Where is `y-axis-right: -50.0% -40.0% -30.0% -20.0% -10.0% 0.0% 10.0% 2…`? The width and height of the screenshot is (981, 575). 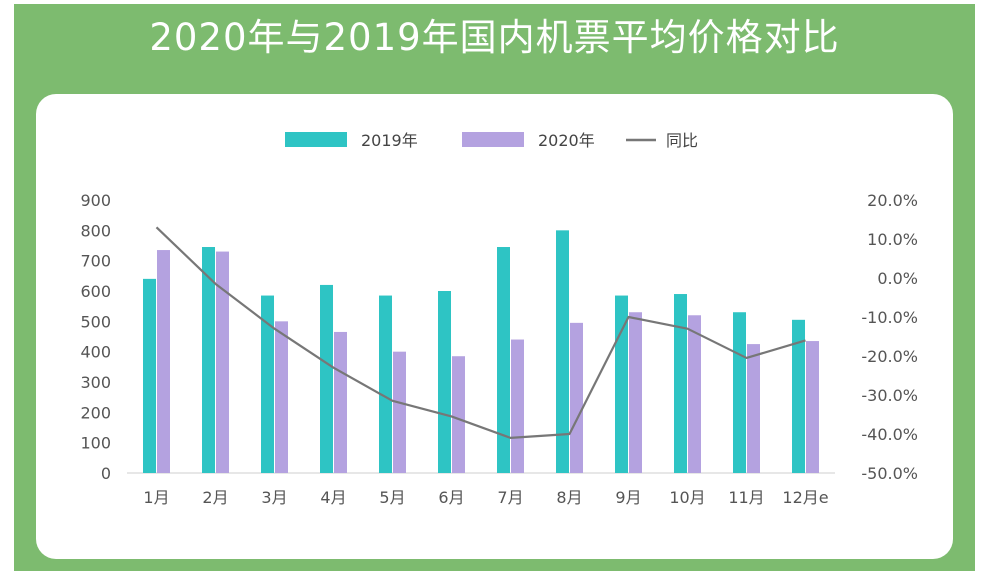
y-axis-right: -50.0% -40.0% -30.0% -20.0% -10.0% 0.0% 10.0% 2… is located at coordinates (889, 337).